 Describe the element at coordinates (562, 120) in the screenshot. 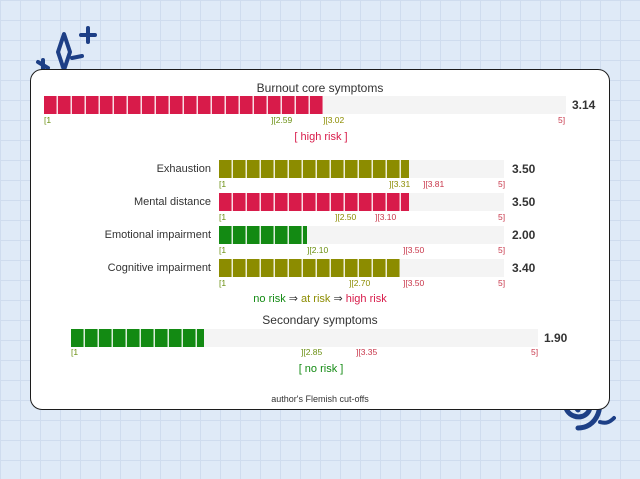

I see `core-tick-5: 5]` at that location.